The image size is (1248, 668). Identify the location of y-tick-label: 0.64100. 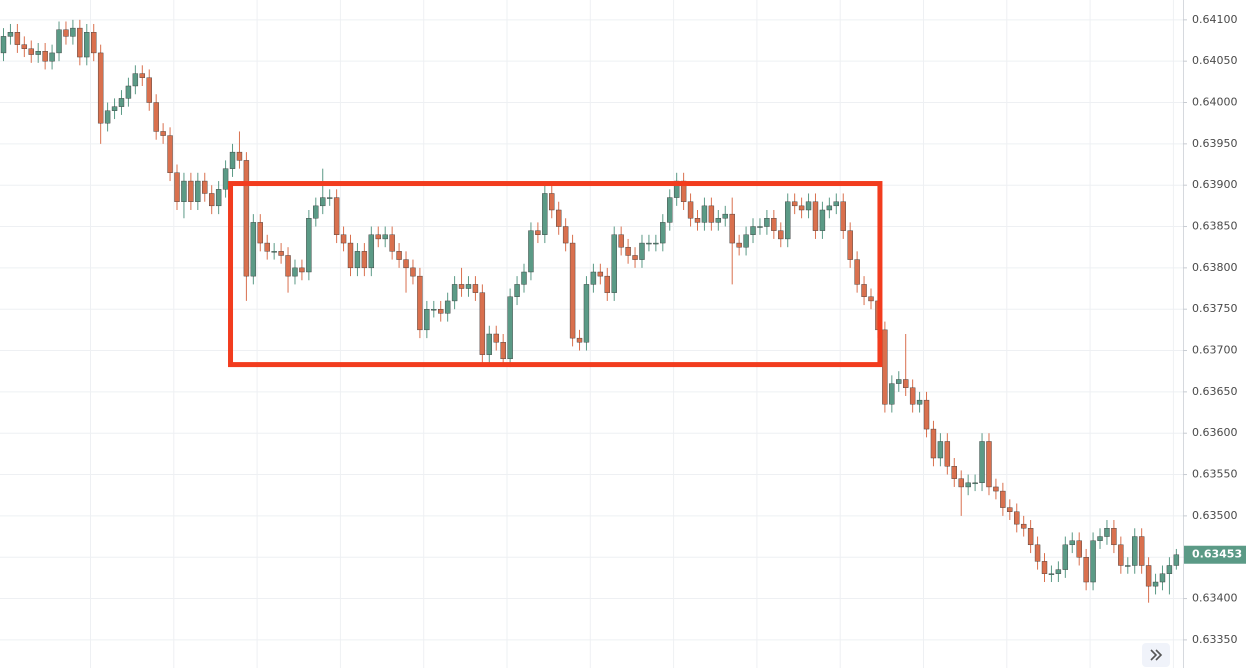
(1215, 19).